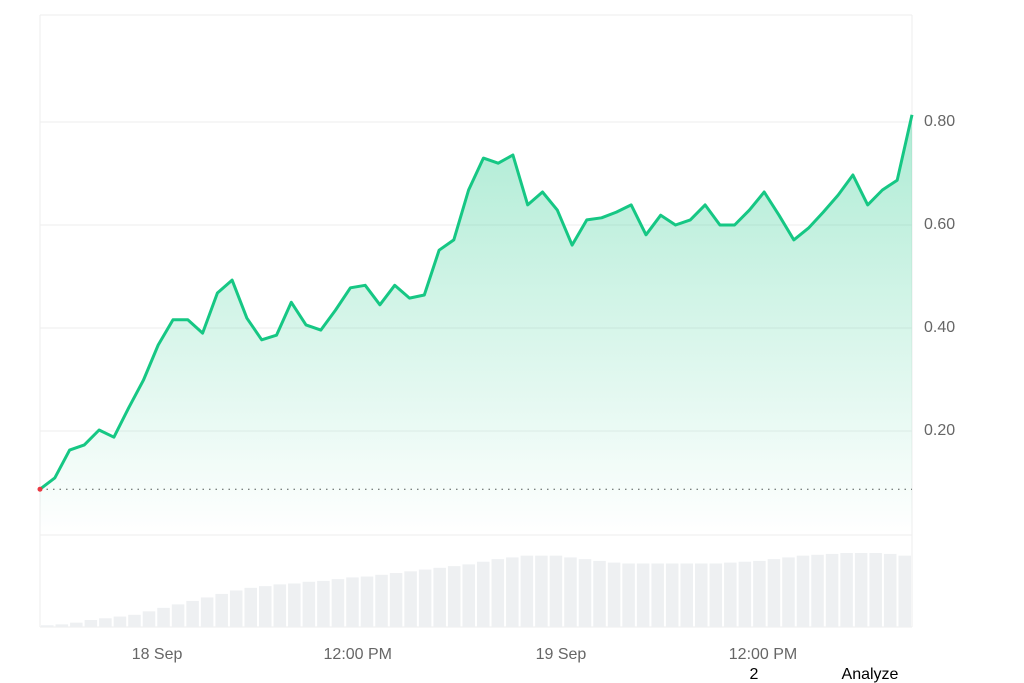 The image size is (1024, 683). I want to click on analyze-button: Analyze, so click(870, 674).